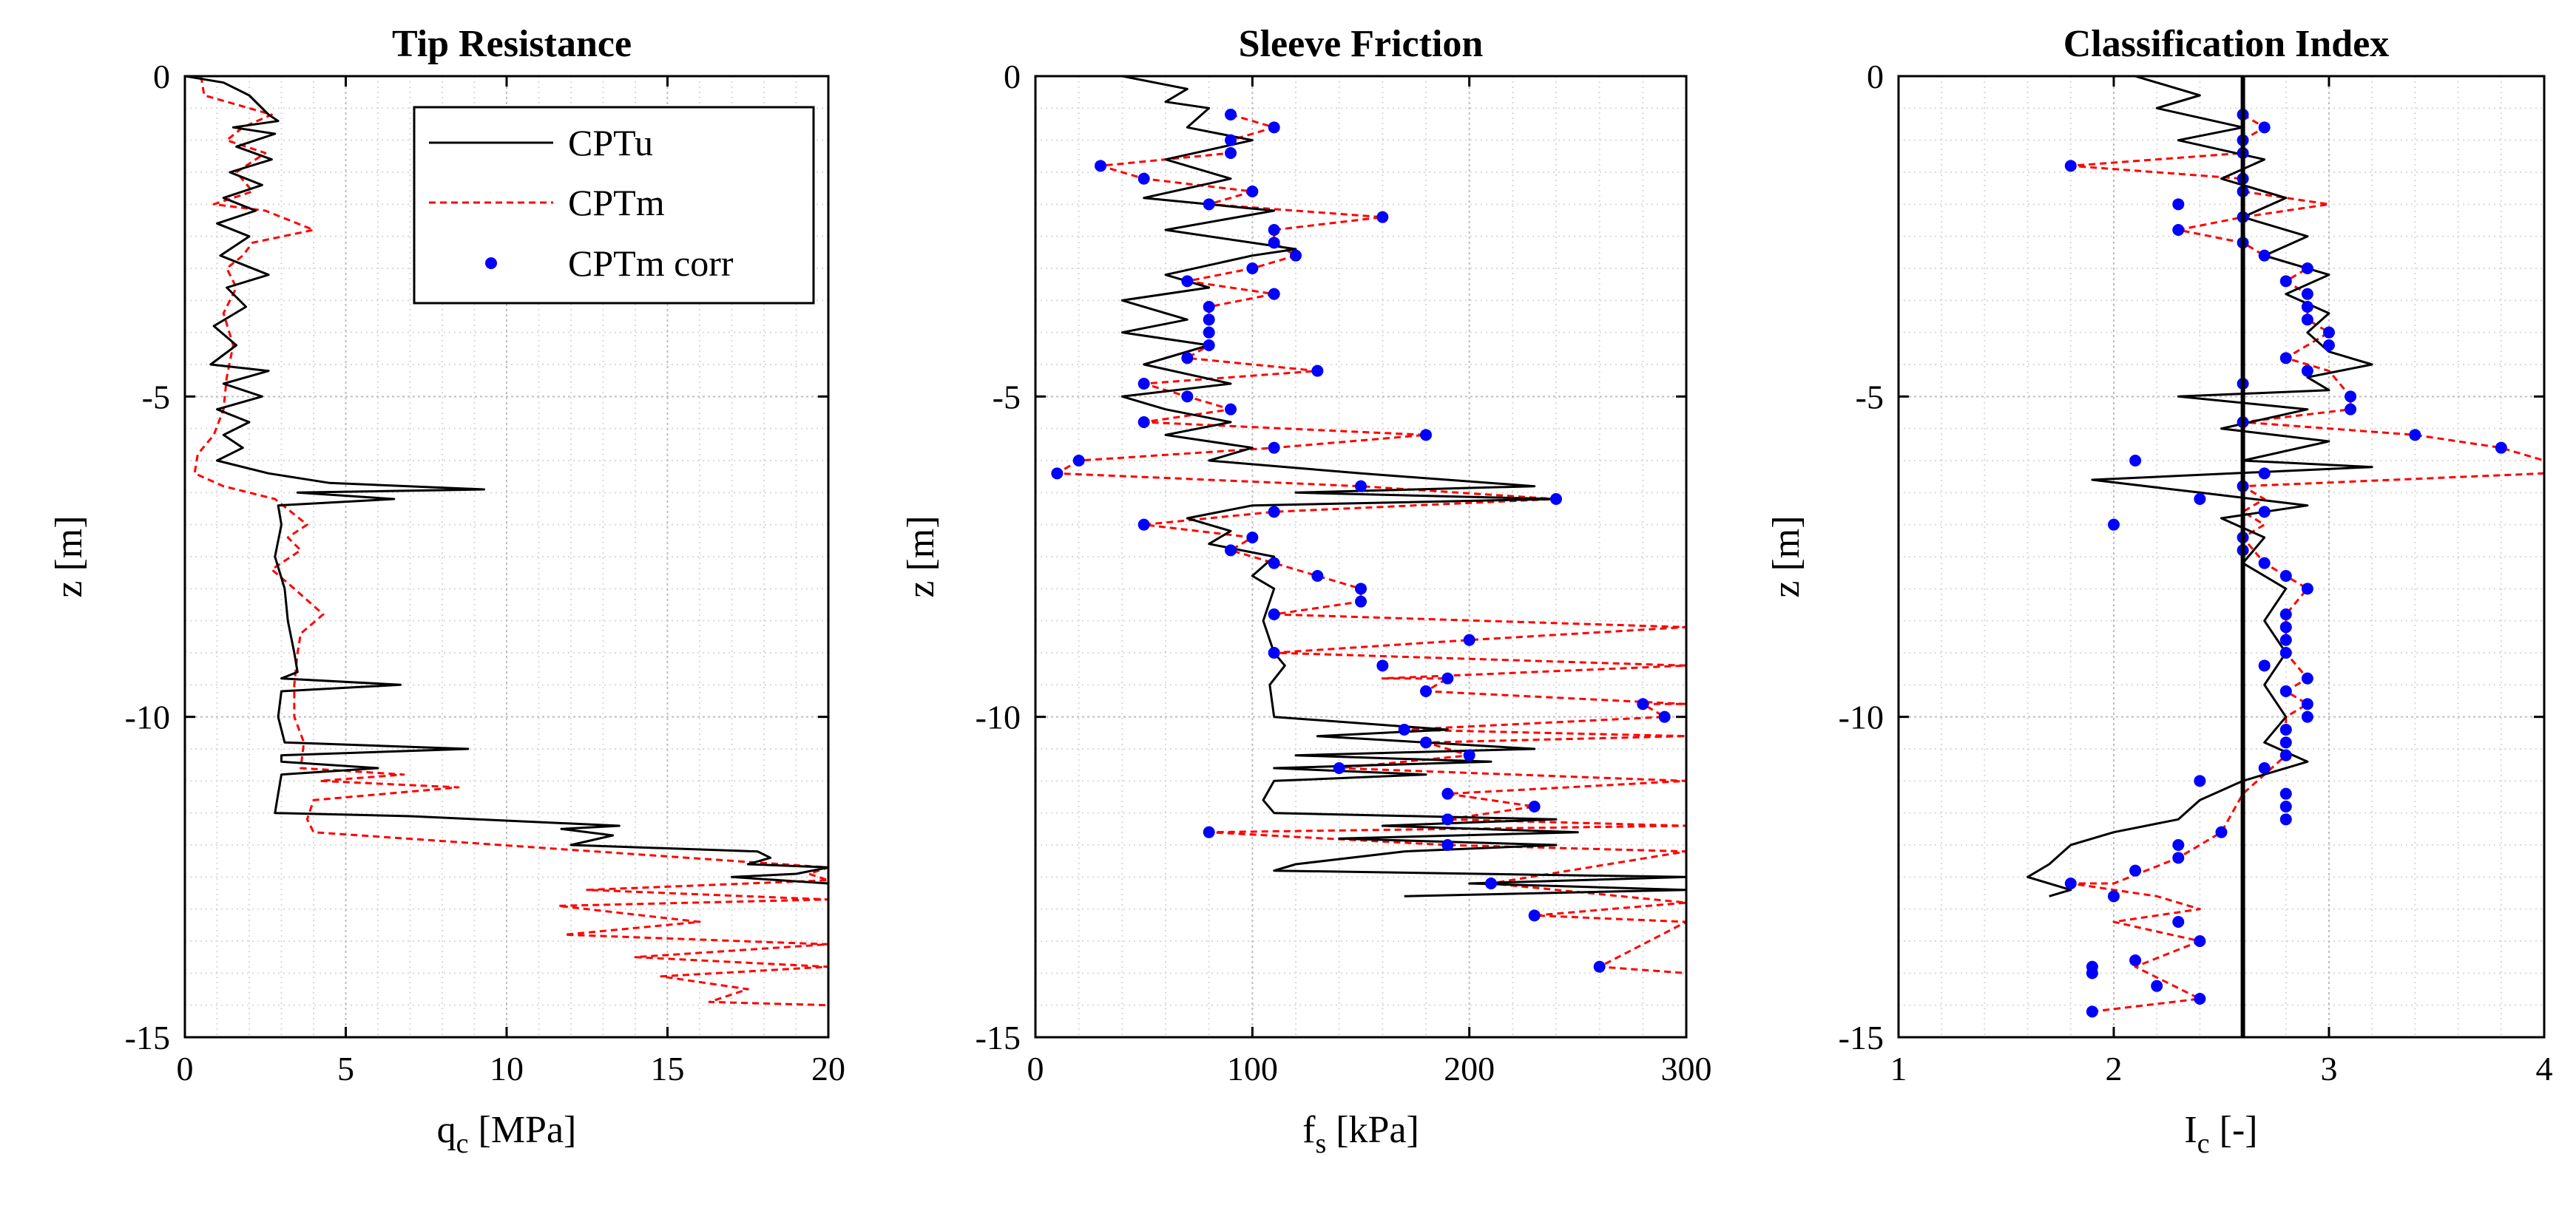 The image size is (2576, 1208). What do you see at coordinates (651, 263) in the screenshot?
I see `legend-label-cptm-corr: CPTm corr` at bounding box center [651, 263].